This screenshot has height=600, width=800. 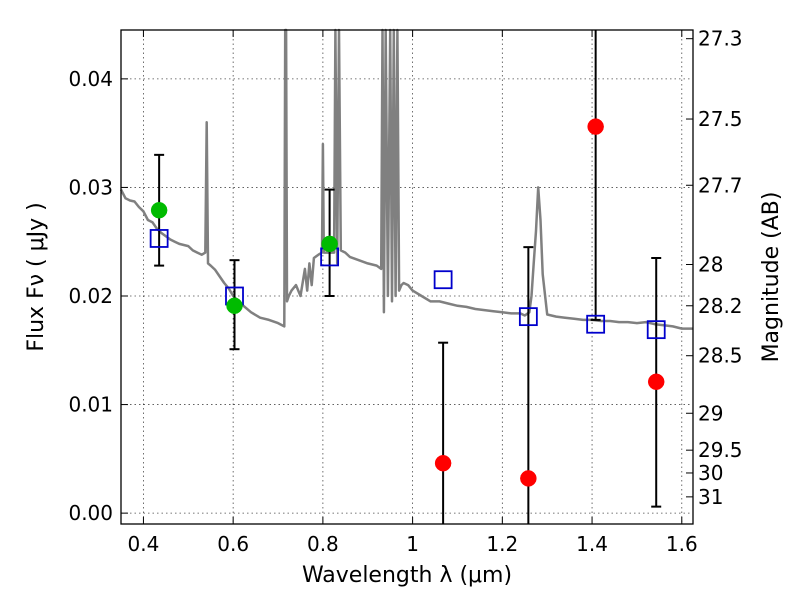 I want to click on y2-tick-label: 28, so click(x=710, y=265).